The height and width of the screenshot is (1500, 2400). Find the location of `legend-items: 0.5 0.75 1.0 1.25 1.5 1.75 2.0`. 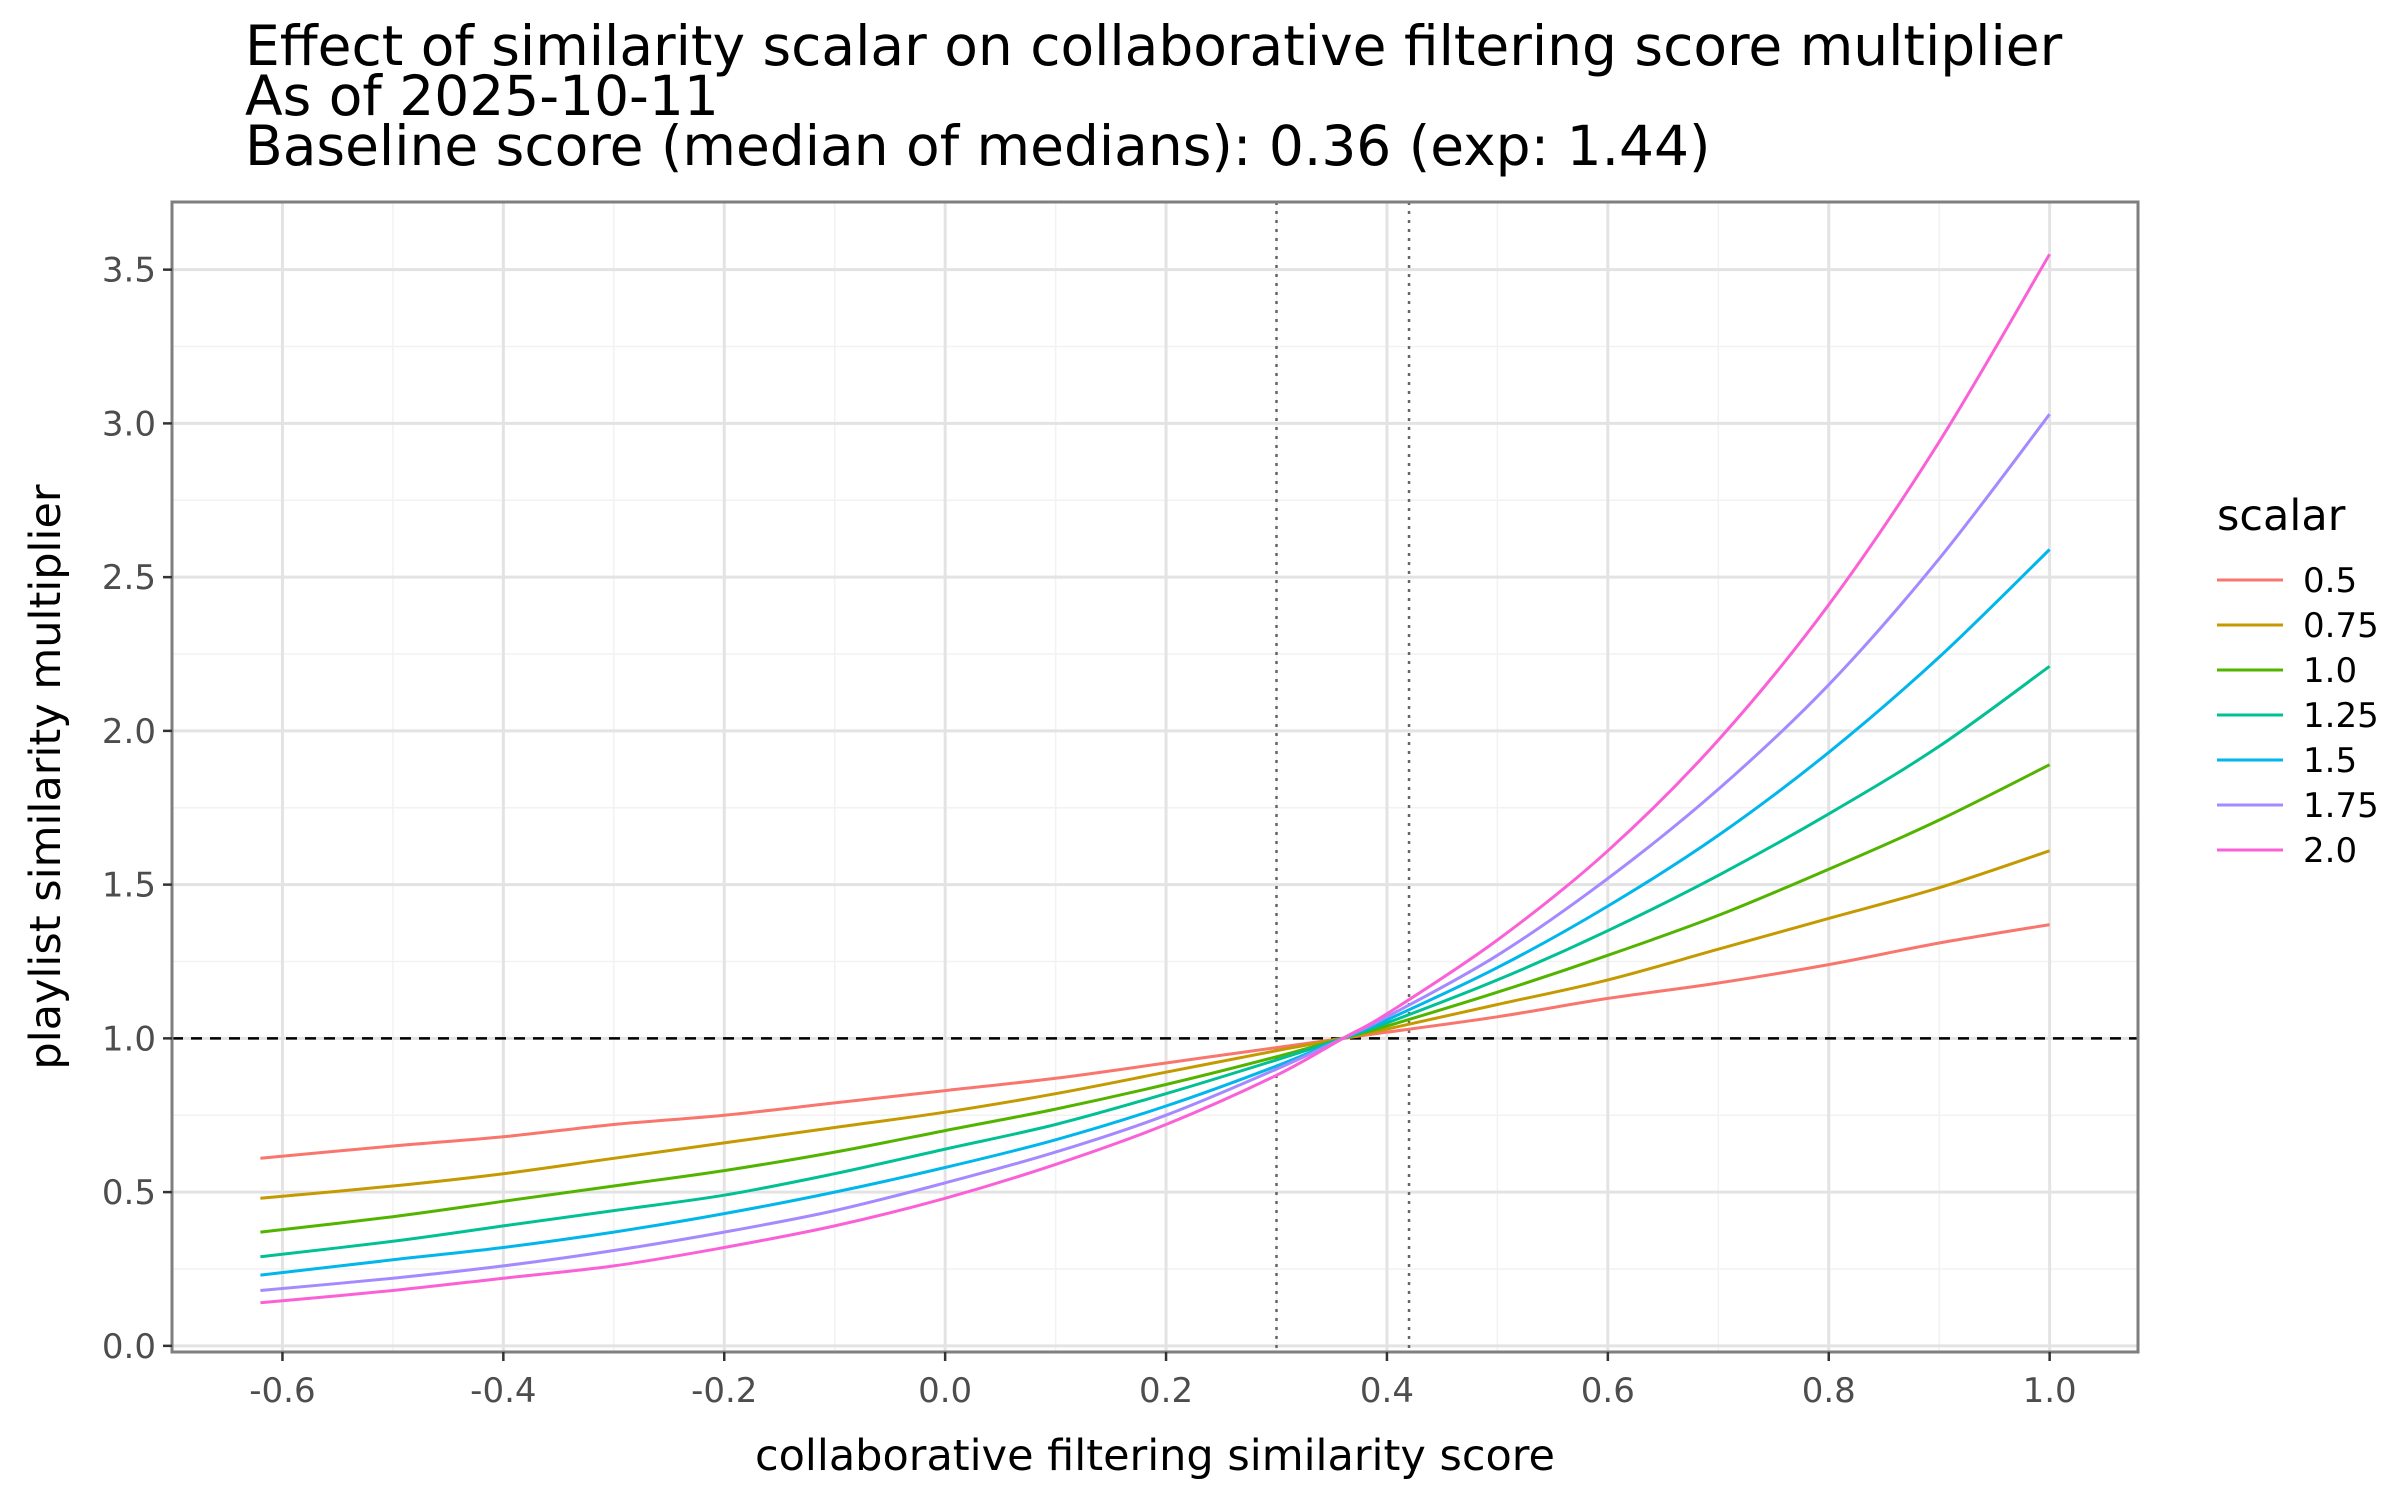

legend-items: 0.5 0.75 1.0 1.25 1.5 1.75 2.0 is located at coordinates (2298, 716).